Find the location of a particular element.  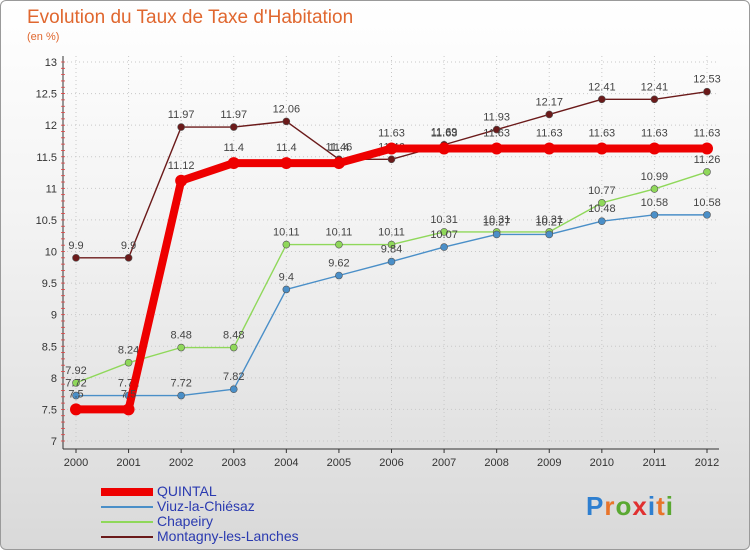

y-tick-label: 10.5 is located at coordinates (46, 221).